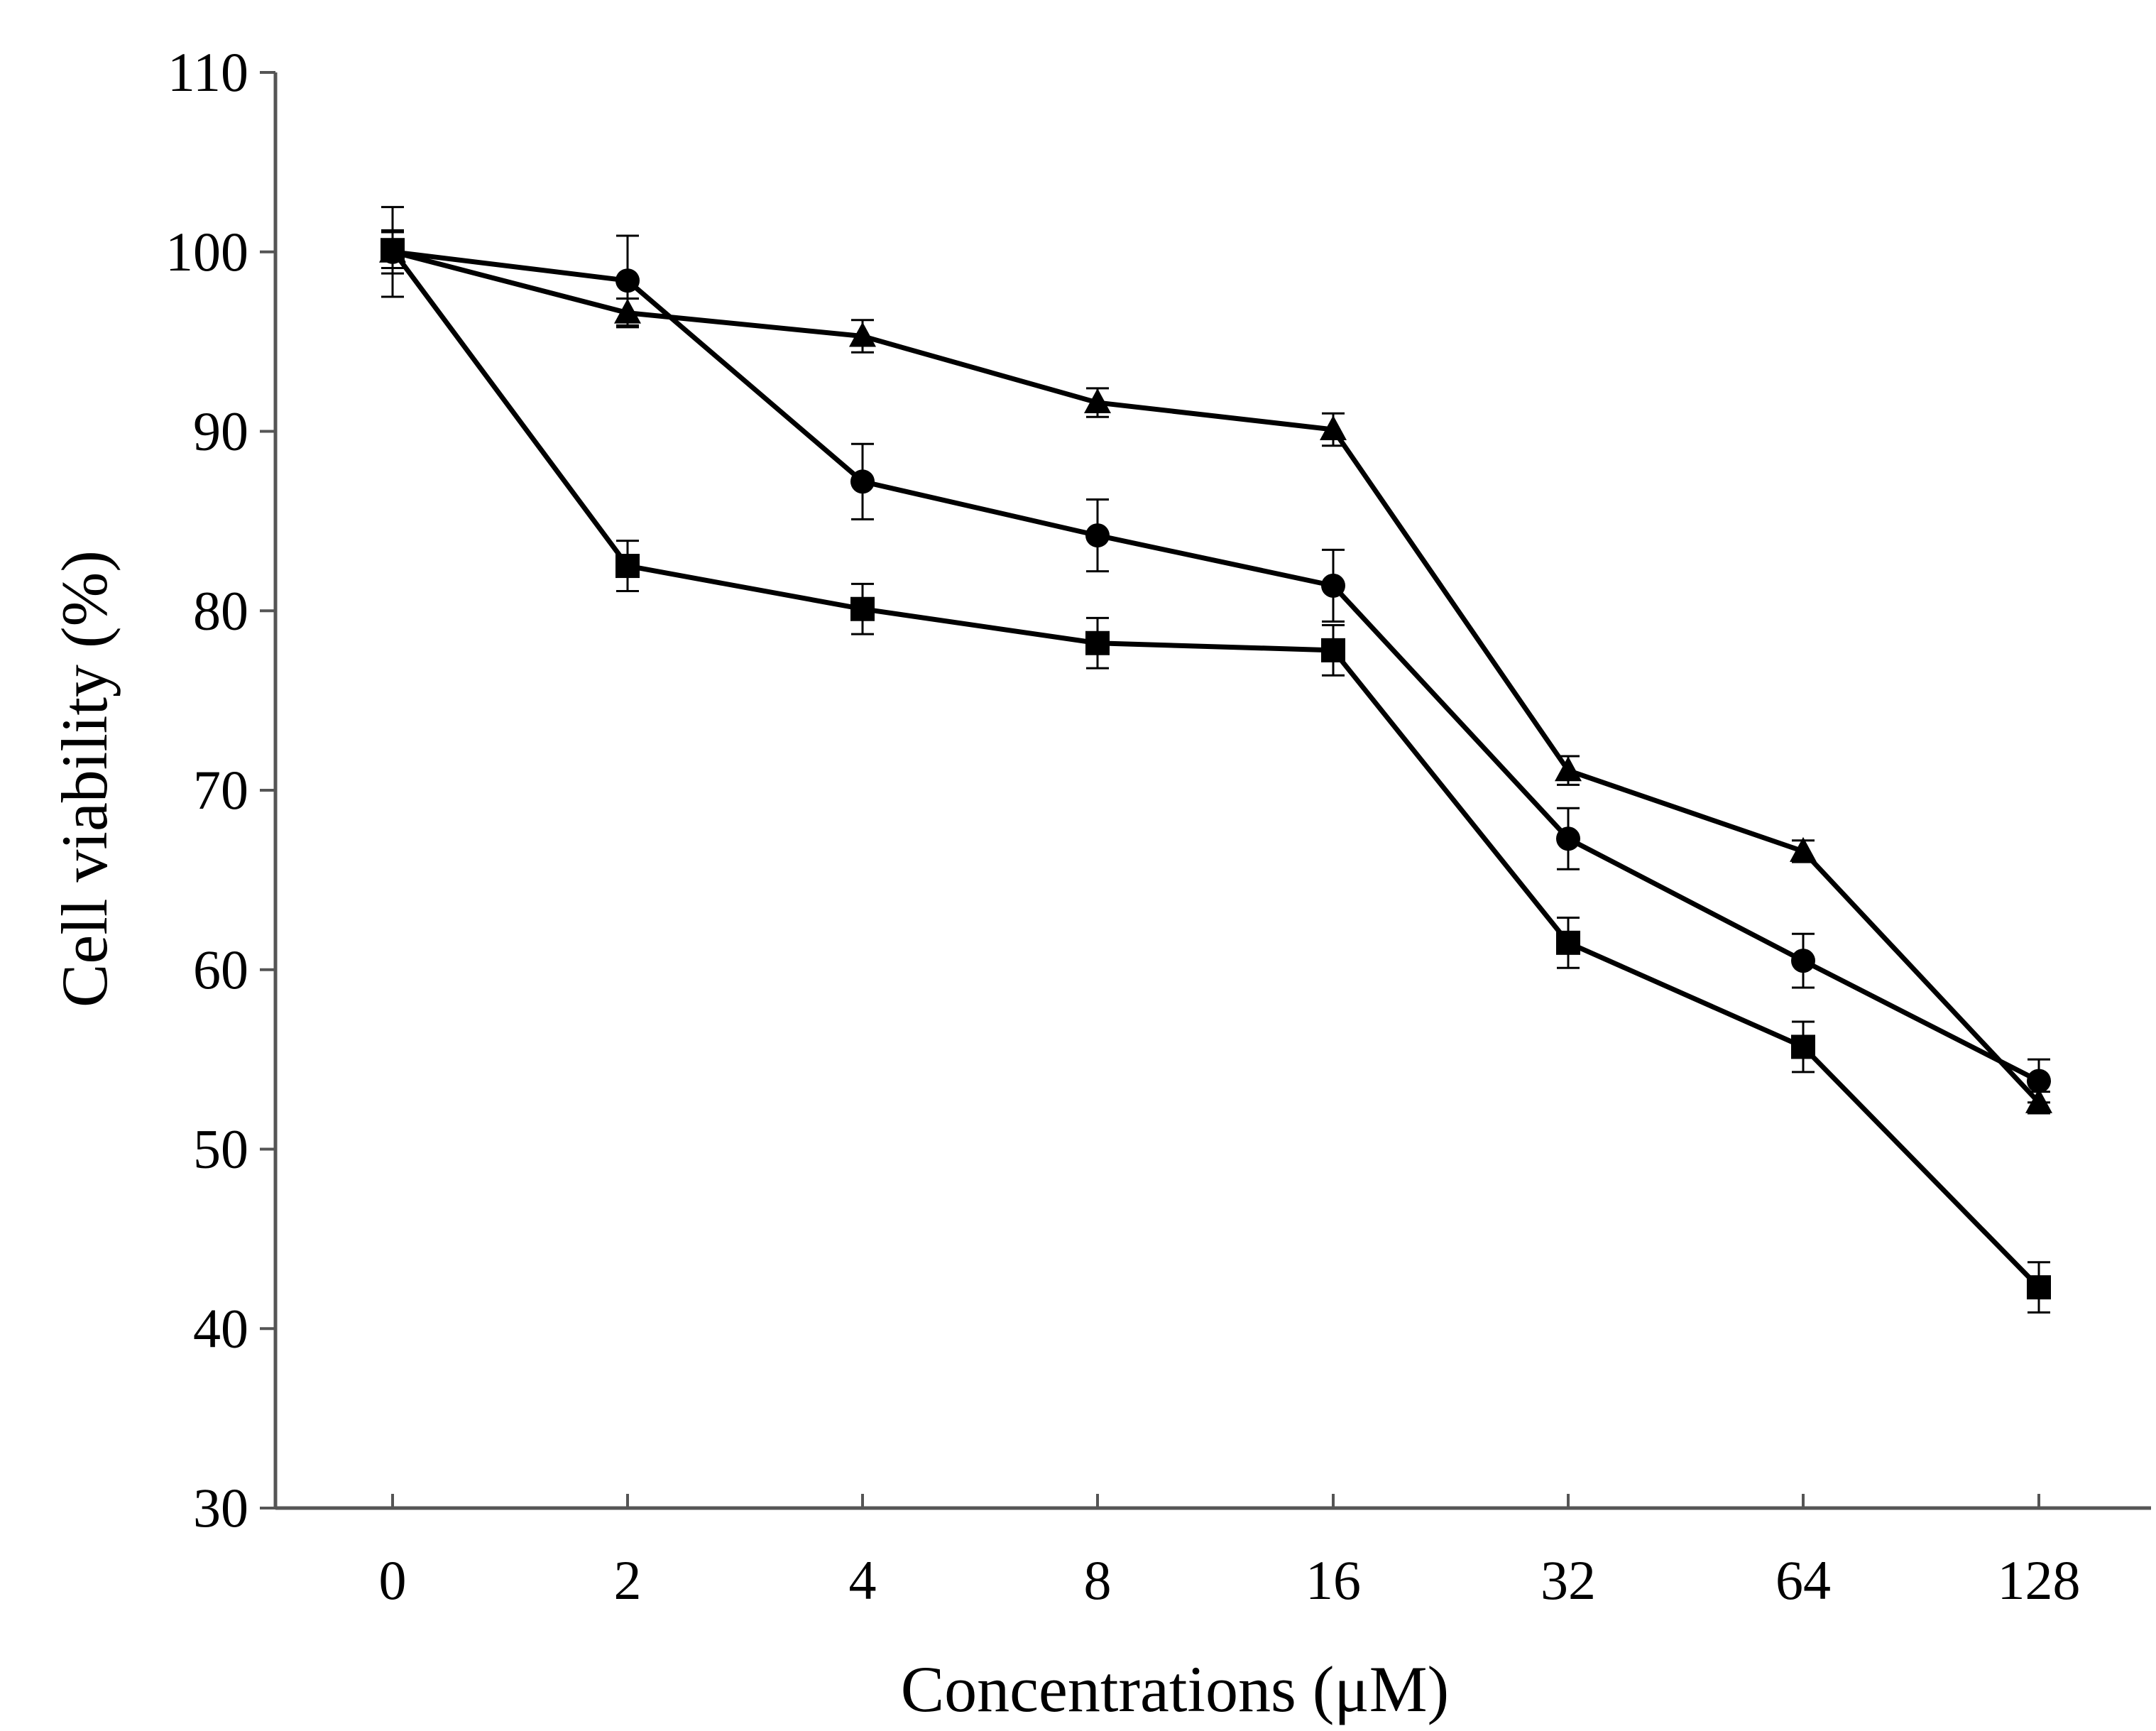 This screenshot has height=1731, width=2156. Describe the element at coordinates (1803, 1580) in the screenshot. I see `x-tick-label: 64` at that location.